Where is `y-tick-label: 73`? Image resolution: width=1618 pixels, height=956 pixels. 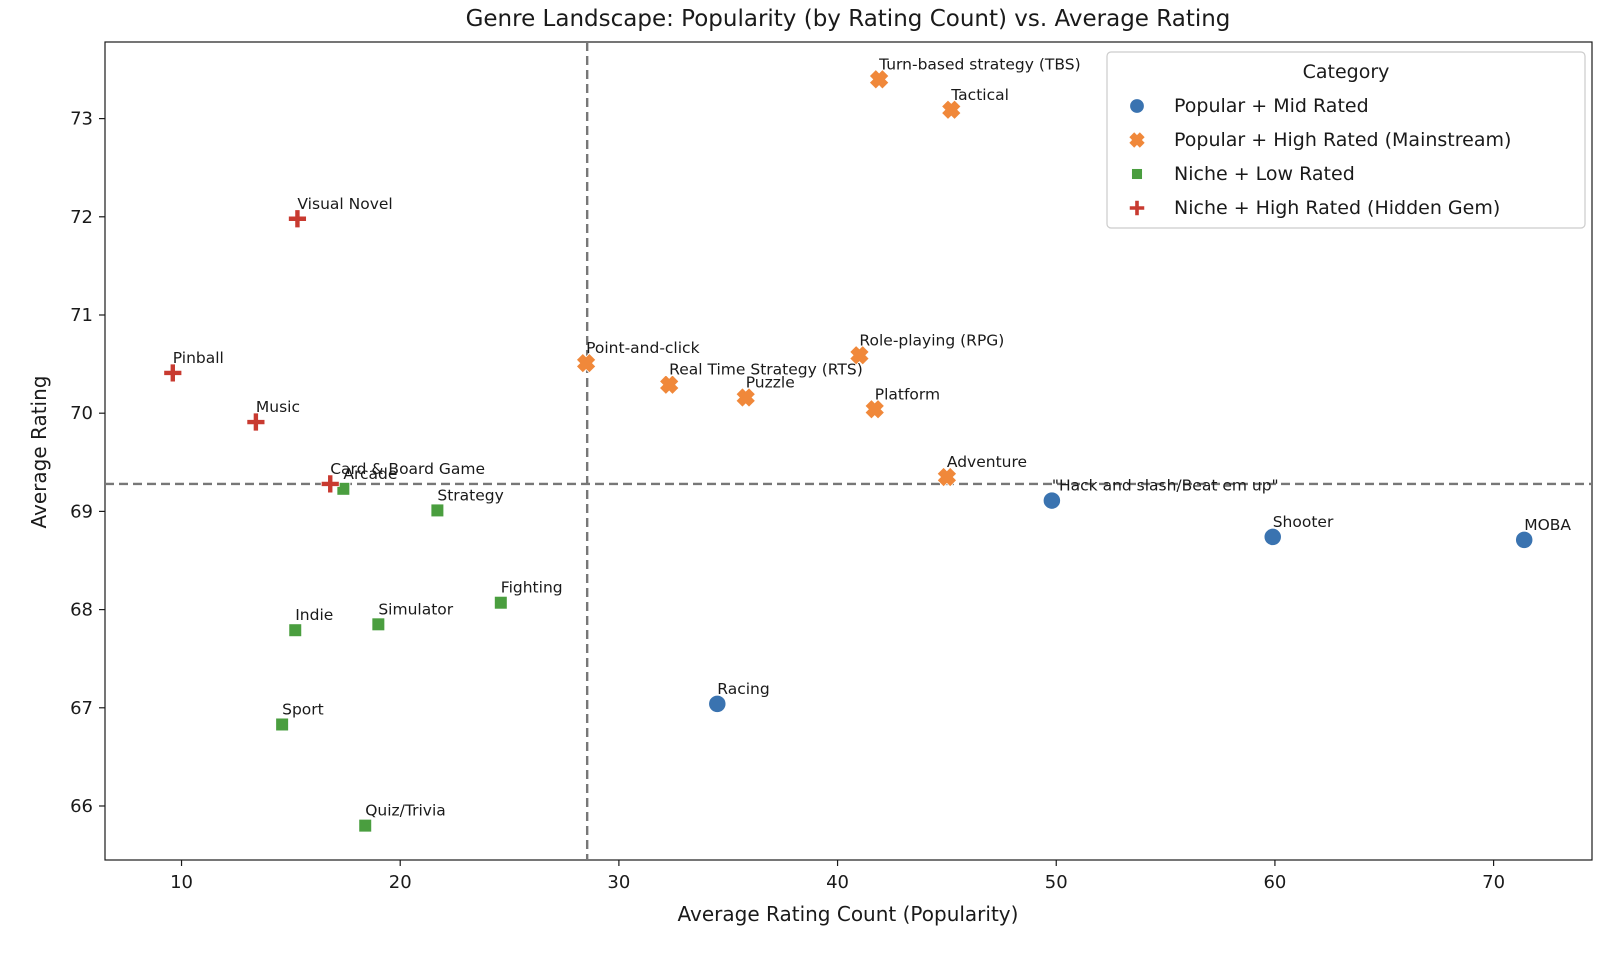
y-tick-label: 73 is located at coordinates (81, 119).